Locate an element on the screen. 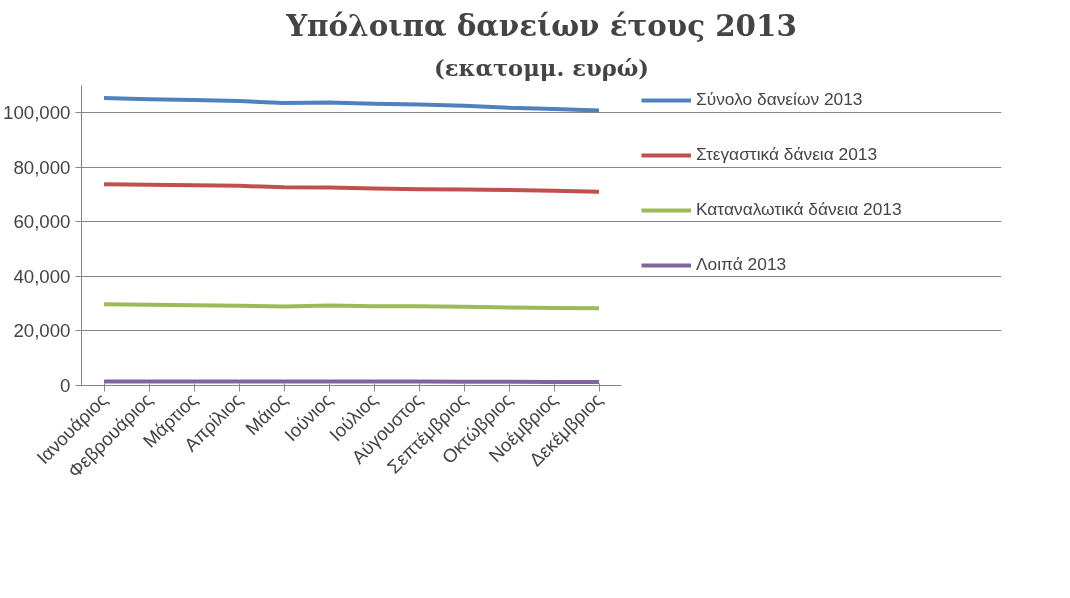 Image resolution: width=1070 pixels, height=598 pixels. legend-label: Σύνολο δανείων 2013 is located at coordinates (779, 99).